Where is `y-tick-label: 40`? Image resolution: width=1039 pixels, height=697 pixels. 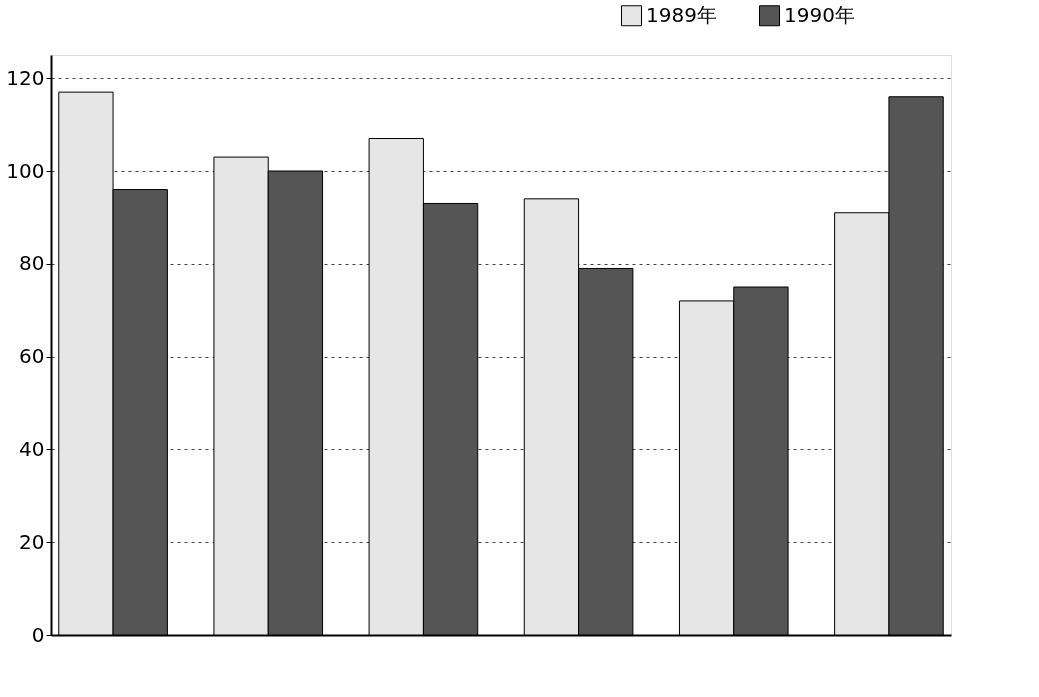 y-tick-label: 40 is located at coordinates (32, 448).